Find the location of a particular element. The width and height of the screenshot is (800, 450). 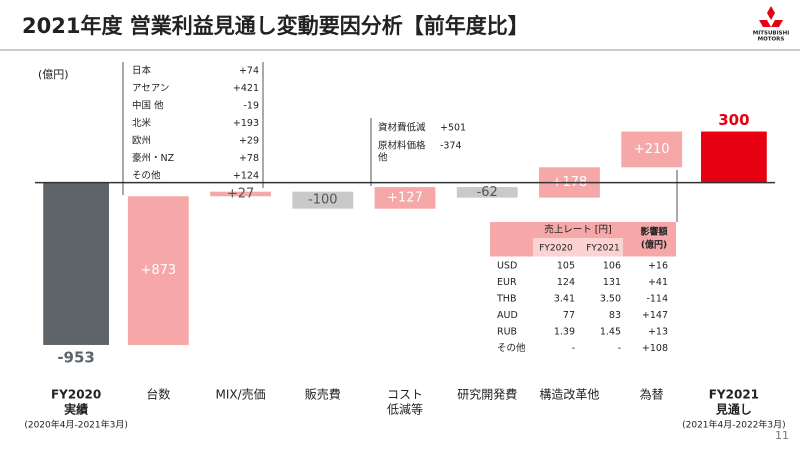

breakdown-label: 資材費低減 is located at coordinates (402, 128).